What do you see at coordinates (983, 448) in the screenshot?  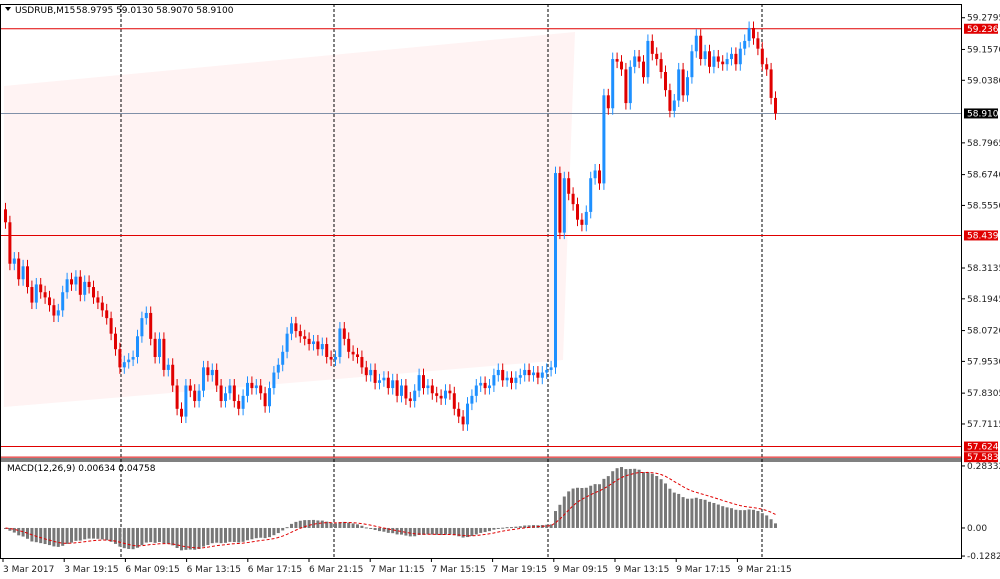 I see `level-price-label: 57.6243` at bounding box center [983, 448].